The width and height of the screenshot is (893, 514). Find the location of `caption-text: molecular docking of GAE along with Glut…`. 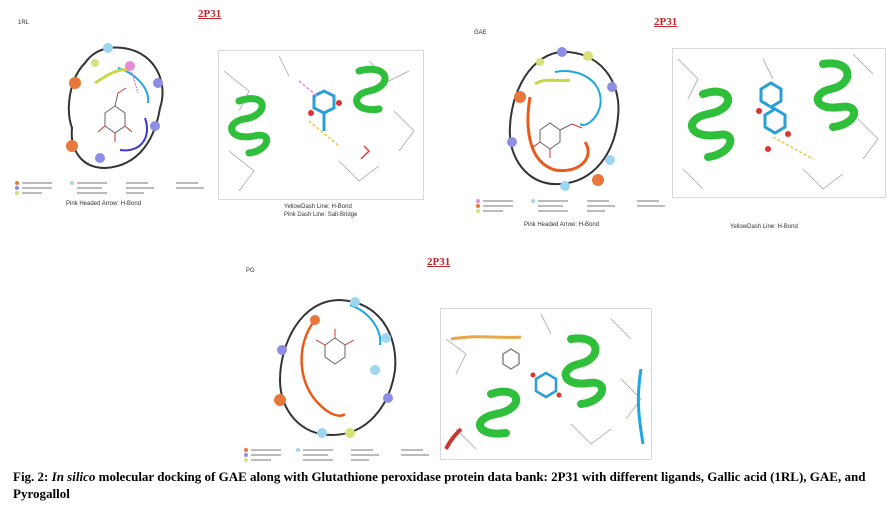

caption-text: molecular docking of GAE along with Glut… is located at coordinates (439, 485).